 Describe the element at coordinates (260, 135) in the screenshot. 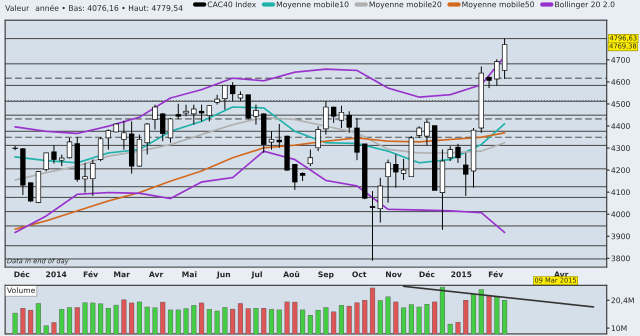

I see `line-series` at that location.